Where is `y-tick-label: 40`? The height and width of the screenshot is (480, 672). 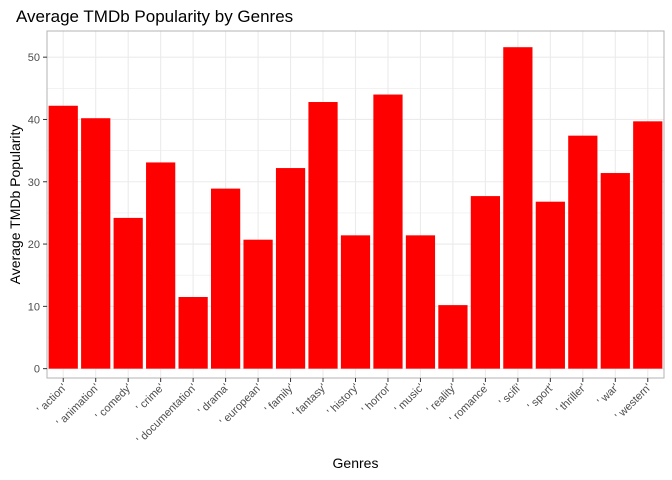 y-tick-label: 40 is located at coordinates (34, 120).